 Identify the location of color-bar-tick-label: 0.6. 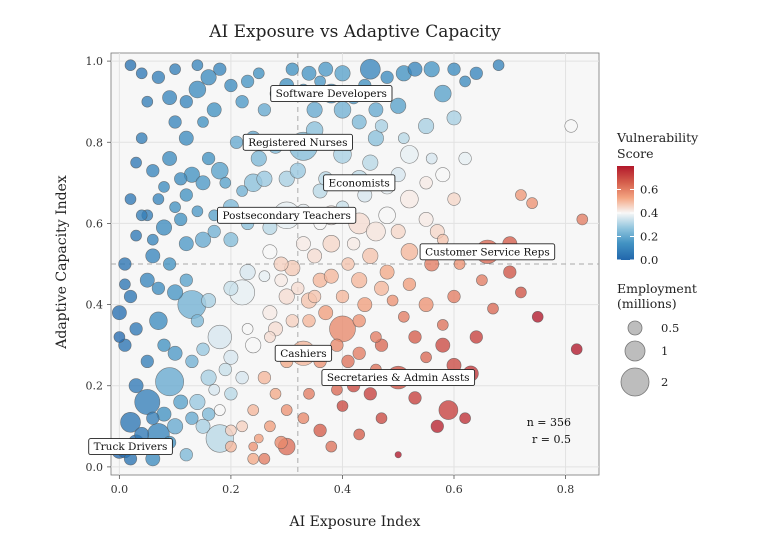
(649, 190).